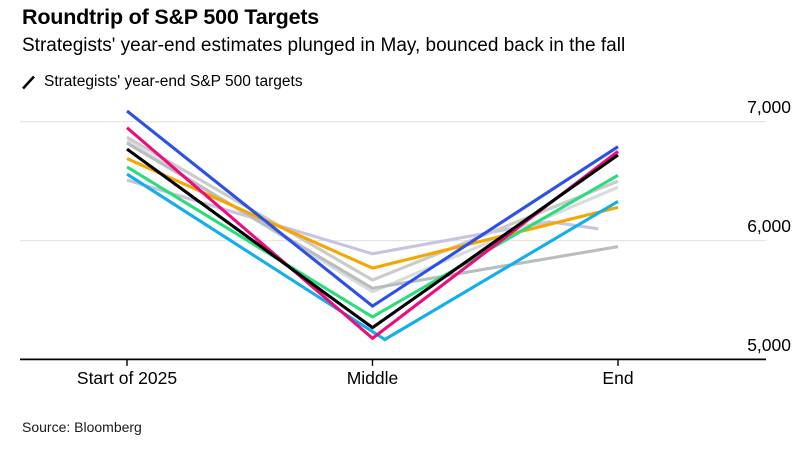  What do you see at coordinates (171, 17) in the screenshot?
I see `chart-title: Roundtrip of S&P 500 Targets` at bounding box center [171, 17].